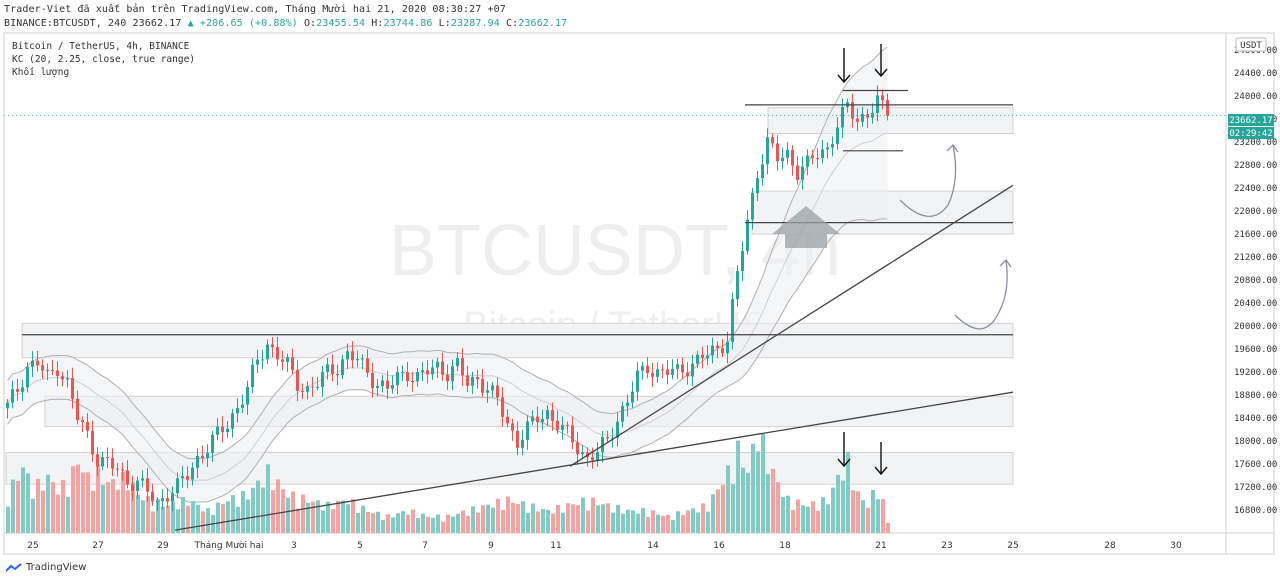  Describe the element at coordinates (46, 567) in the screenshot. I see `footer-brand: TradingView` at that location.